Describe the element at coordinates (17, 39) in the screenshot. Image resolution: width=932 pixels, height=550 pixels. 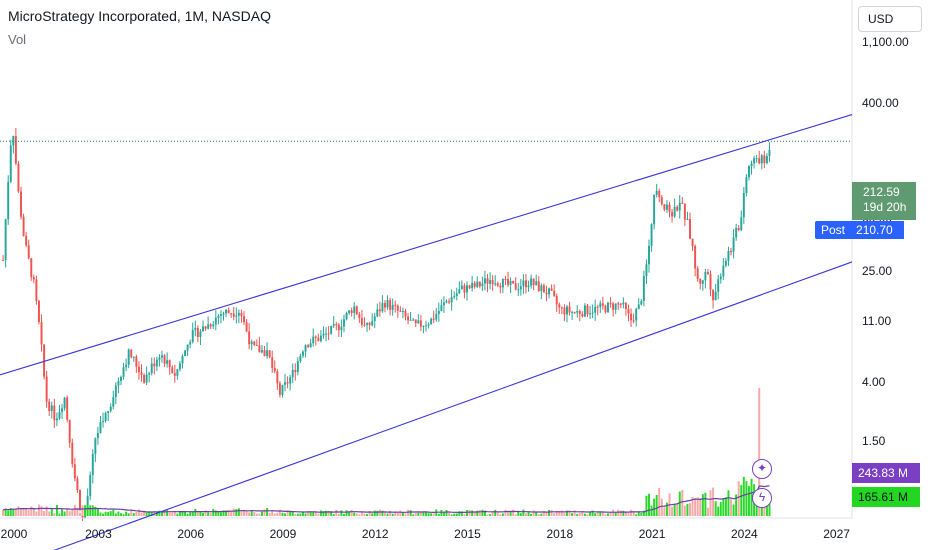
I see `indicator-label: Vol` at that location.